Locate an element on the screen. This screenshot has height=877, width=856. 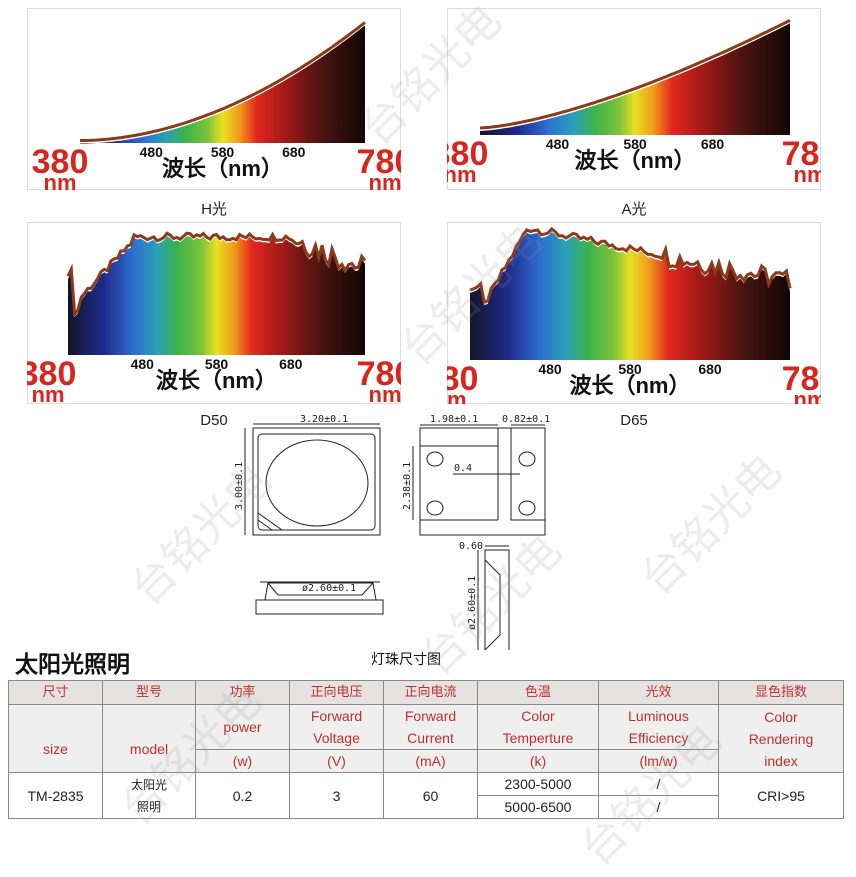
th-voltage-line1: Forward is located at coordinates (336, 716).